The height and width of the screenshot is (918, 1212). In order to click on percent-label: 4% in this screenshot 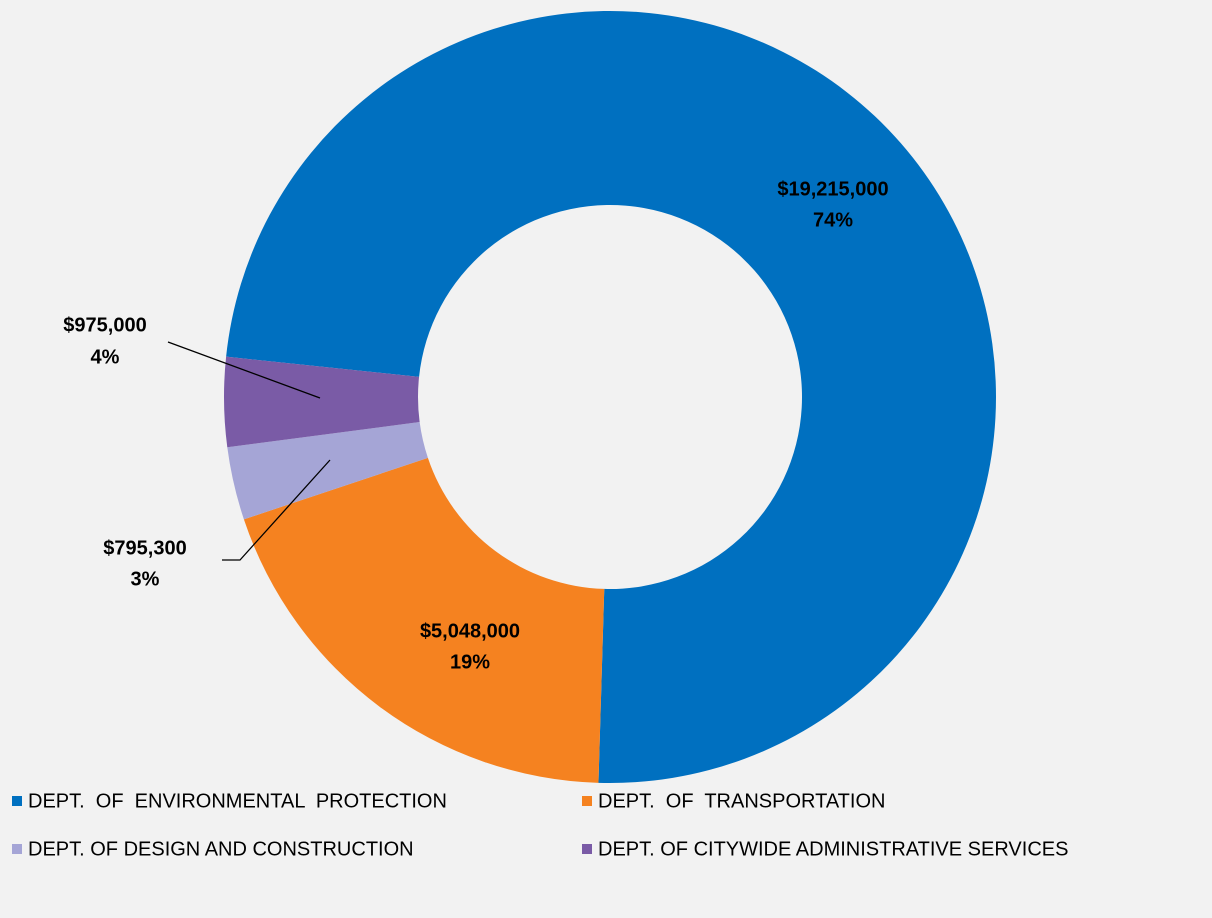, I will do `click(105, 357)`.